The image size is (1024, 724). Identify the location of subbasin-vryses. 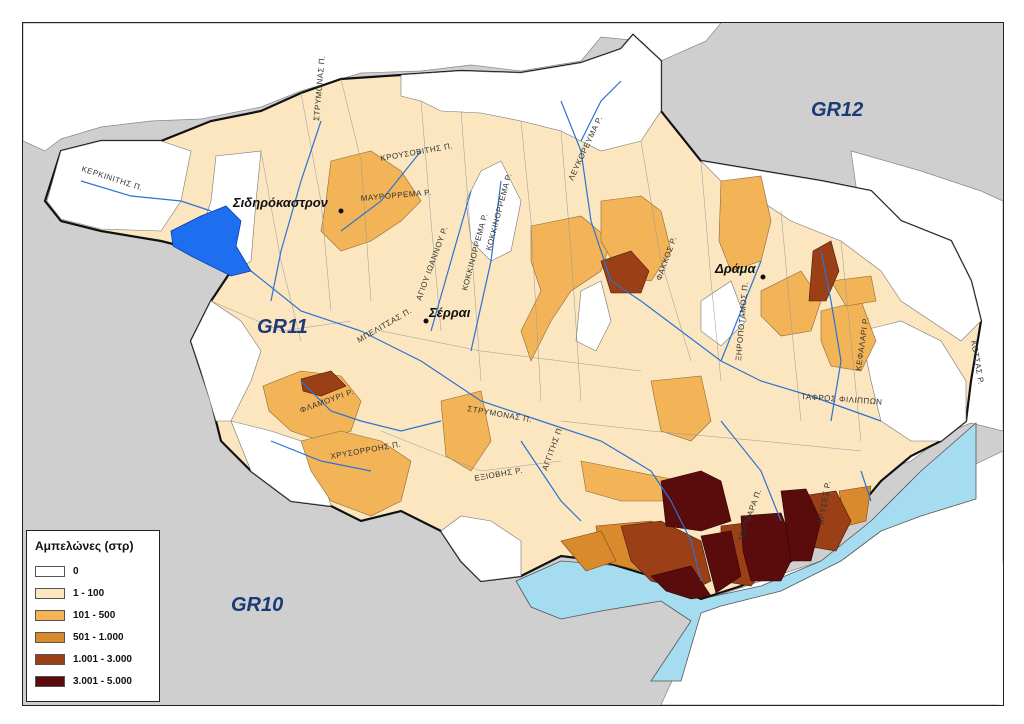
(801, 525).